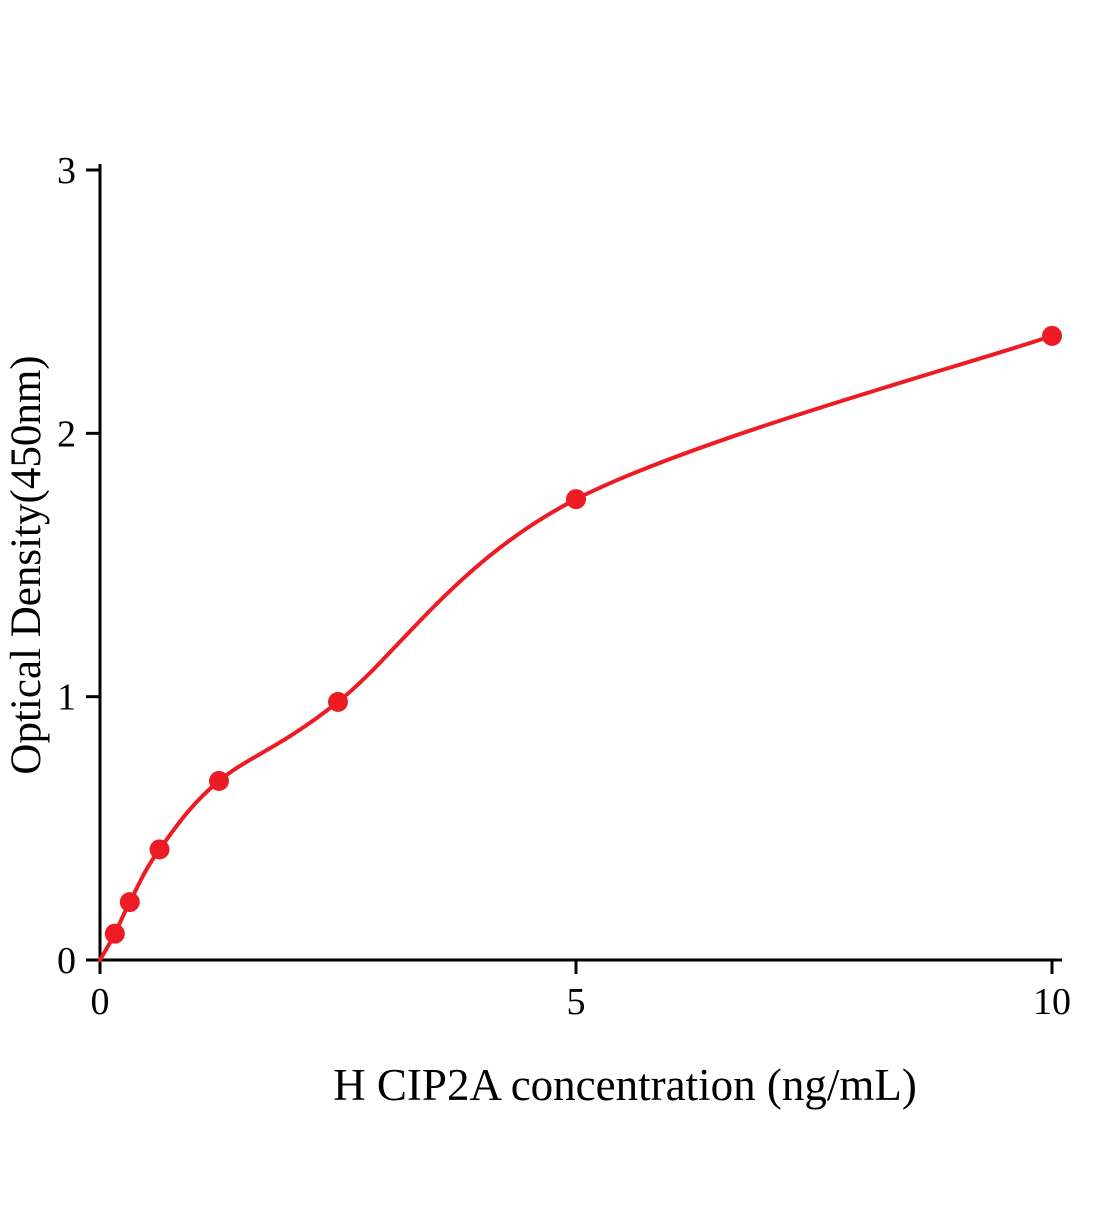 This screenshot has height=1205, width=1104. Describe the element at coordinates (625, 1085) in the screenshot. I see `x-axis-label: H CIP2A concentration (ng/mL)` at that location.